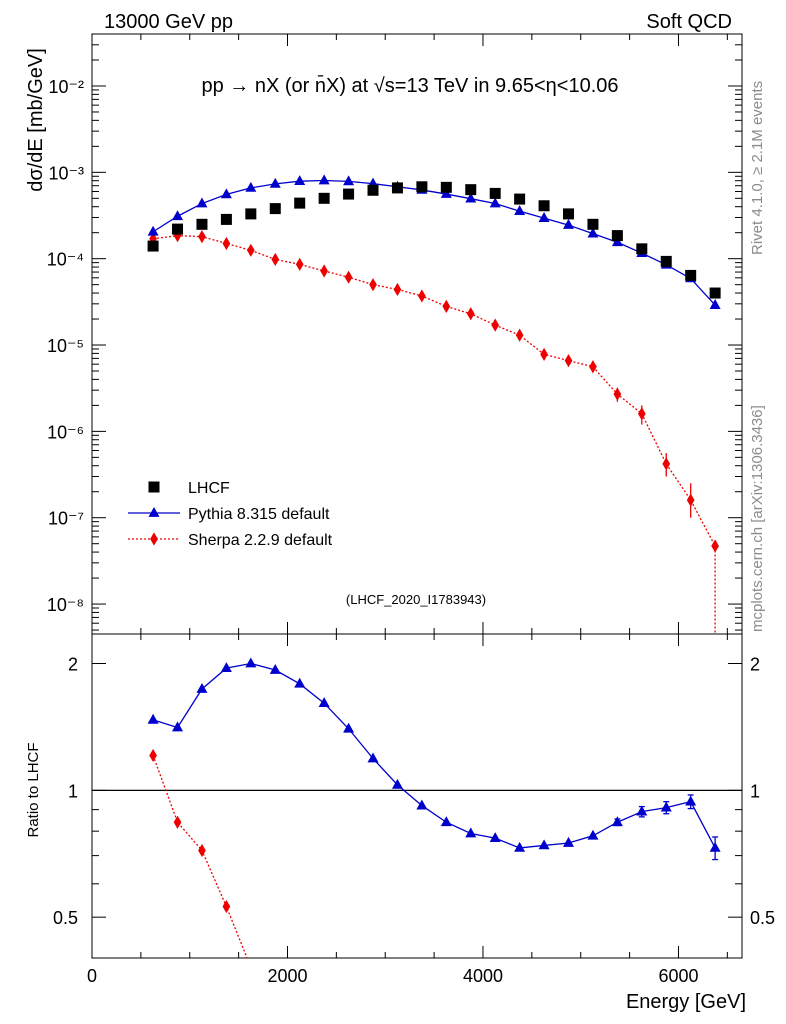  I want to click on x-tick-label: 4000, so click(483, 976).